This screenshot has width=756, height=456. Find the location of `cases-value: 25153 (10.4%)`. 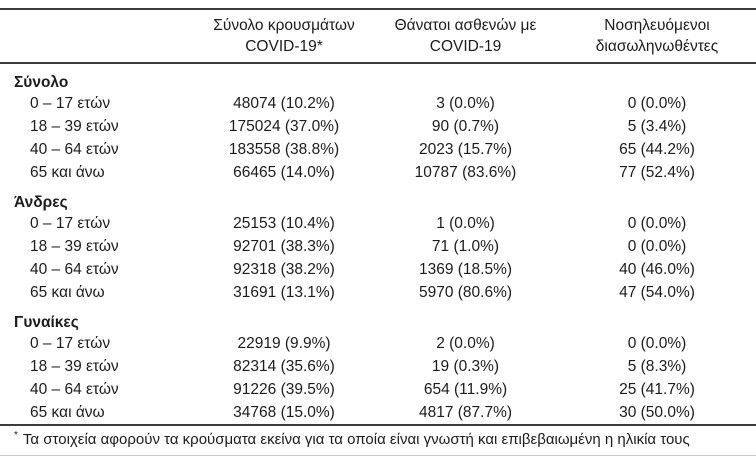

cases-value: 25153 (10.4%) is located at coordinates (284, 223).